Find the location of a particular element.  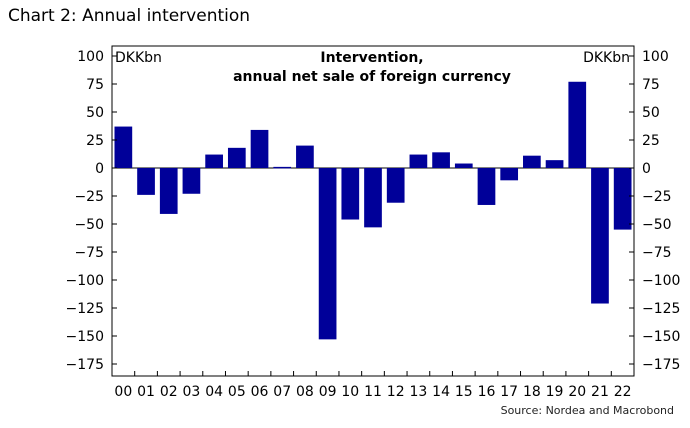

x-tick-label-07: 07 is located at coordinates (282, 392).